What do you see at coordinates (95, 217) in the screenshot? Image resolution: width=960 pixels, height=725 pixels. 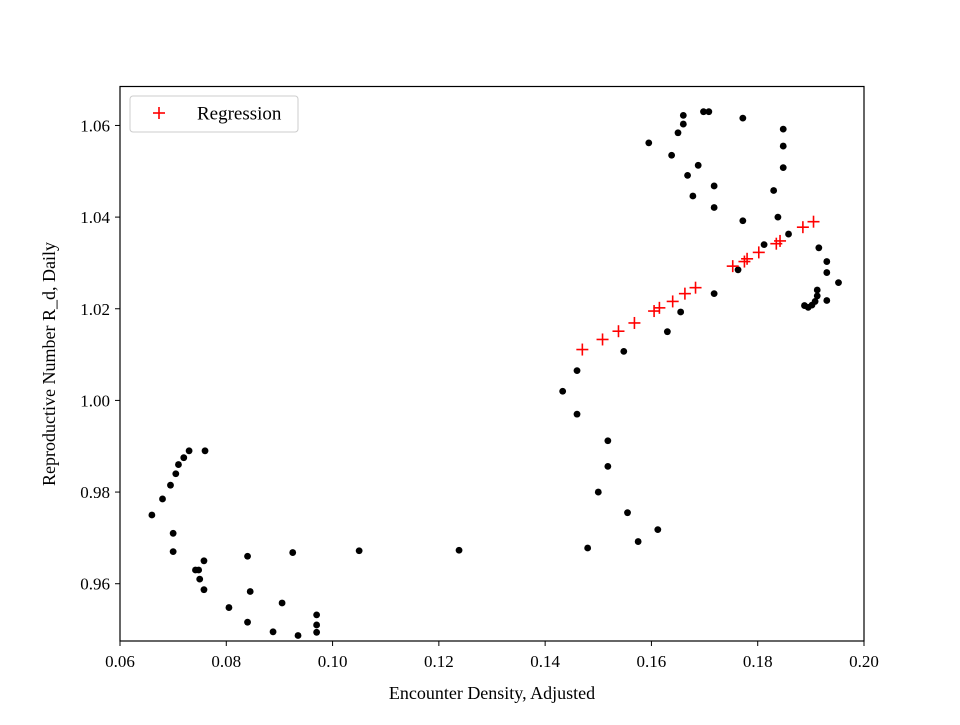 I see `y-tick-label: 1.04` at bounding box center [95, 217].